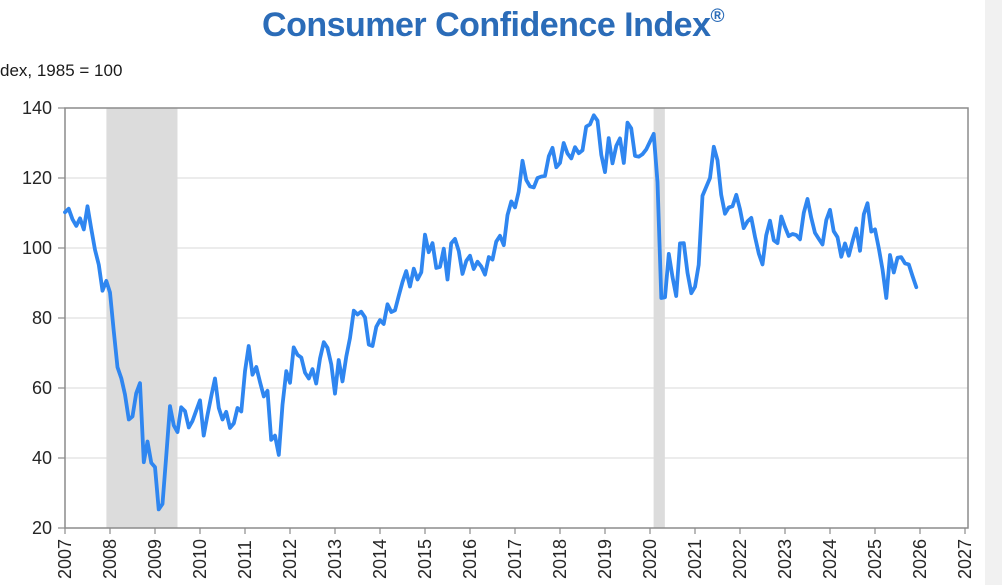 Image resolution: width=1002 pixels, height=585 pixels. I want to click on y-tick-label: 120, so click(37, 178).